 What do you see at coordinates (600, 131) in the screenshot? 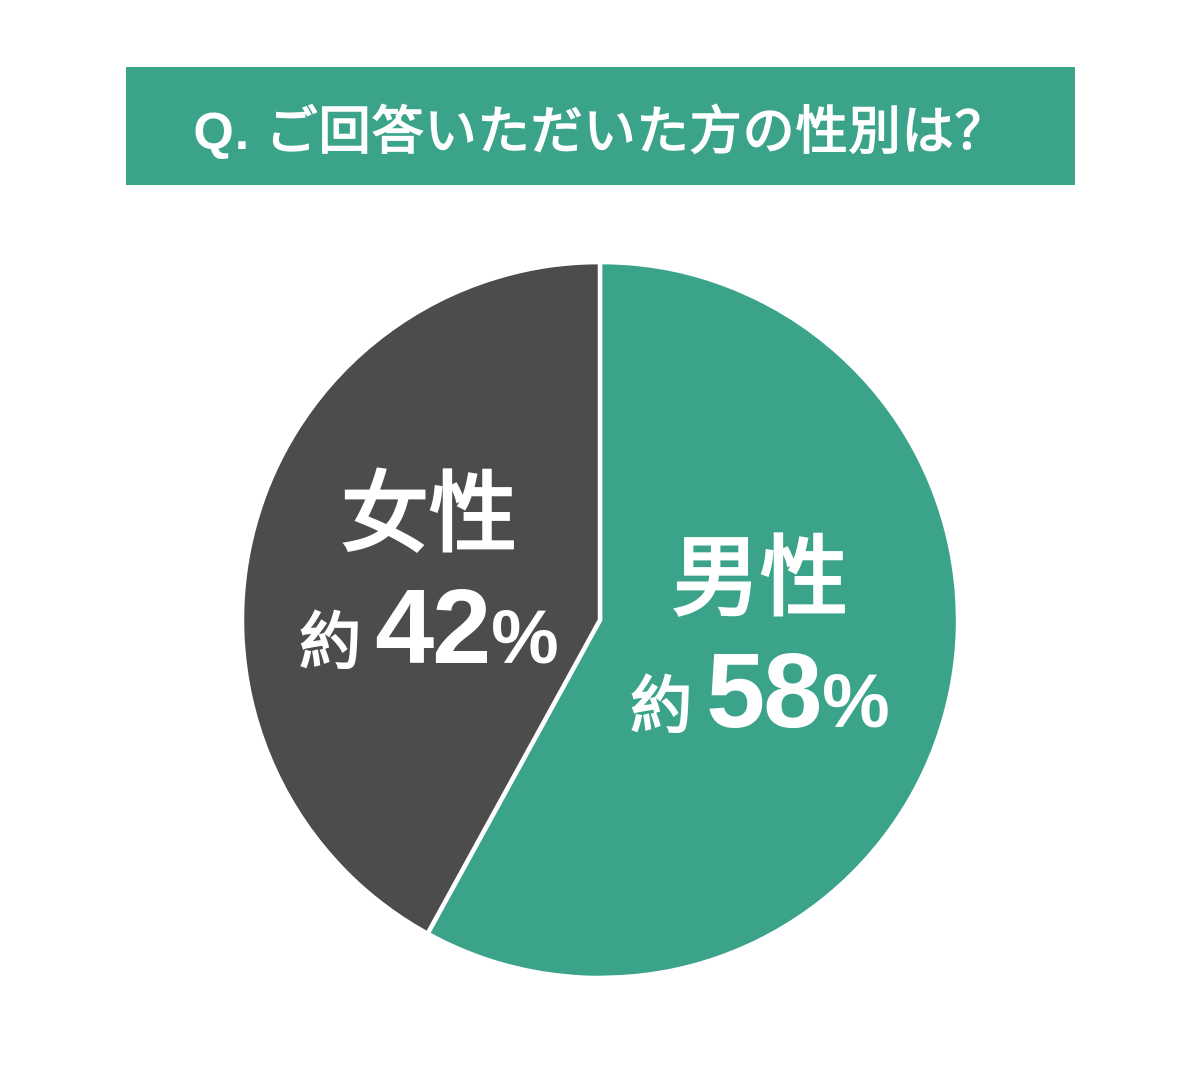
I see `question-title: Q. ご回答いただいた方の性別は？` at bounding box center [600, 131].